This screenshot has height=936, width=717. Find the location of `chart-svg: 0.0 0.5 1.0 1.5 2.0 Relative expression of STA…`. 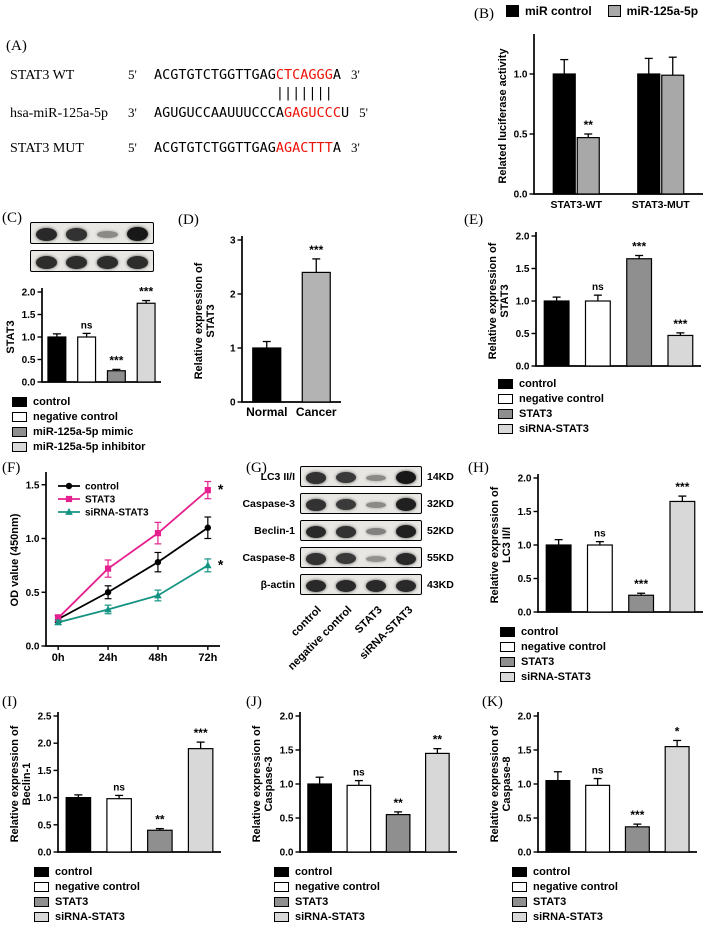

chart-svg: 0.0 0.5 1.0 1.5 2.0 Relative expression of STA… is located at coordinates (594, 302).